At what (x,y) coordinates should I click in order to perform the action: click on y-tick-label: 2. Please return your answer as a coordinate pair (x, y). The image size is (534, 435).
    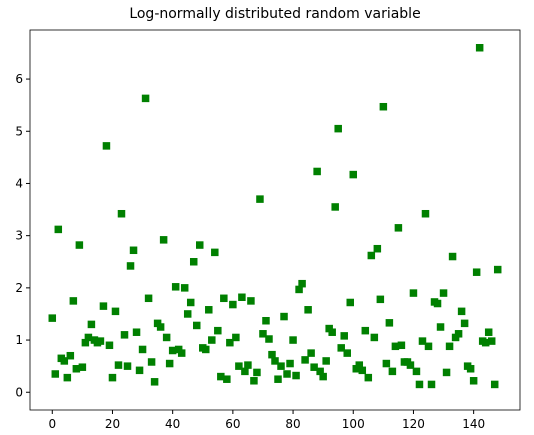
    Looking at the image, I should click on (19, 288).